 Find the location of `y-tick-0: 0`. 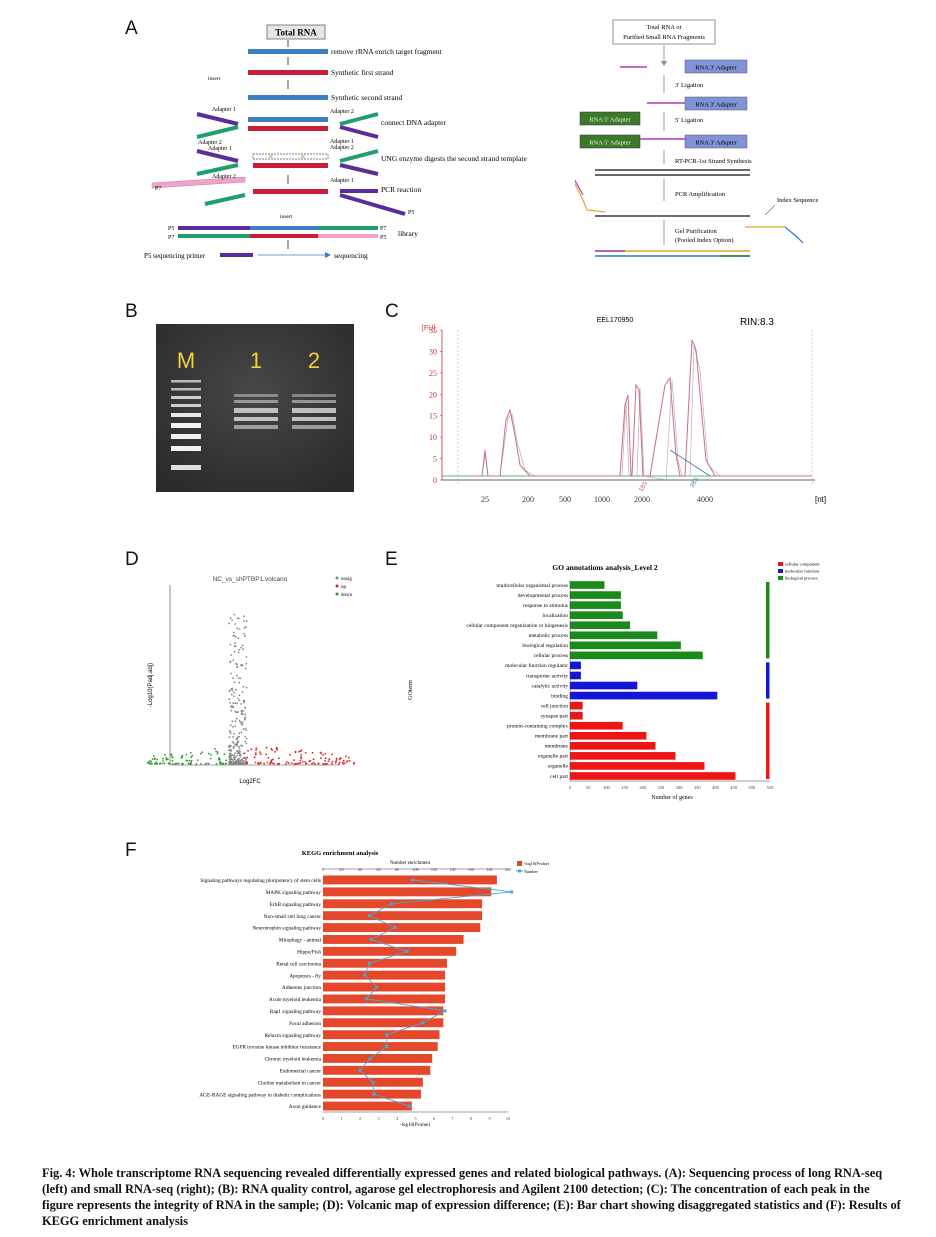

y-tick-0: 0 is located at coordinates (435, 480).